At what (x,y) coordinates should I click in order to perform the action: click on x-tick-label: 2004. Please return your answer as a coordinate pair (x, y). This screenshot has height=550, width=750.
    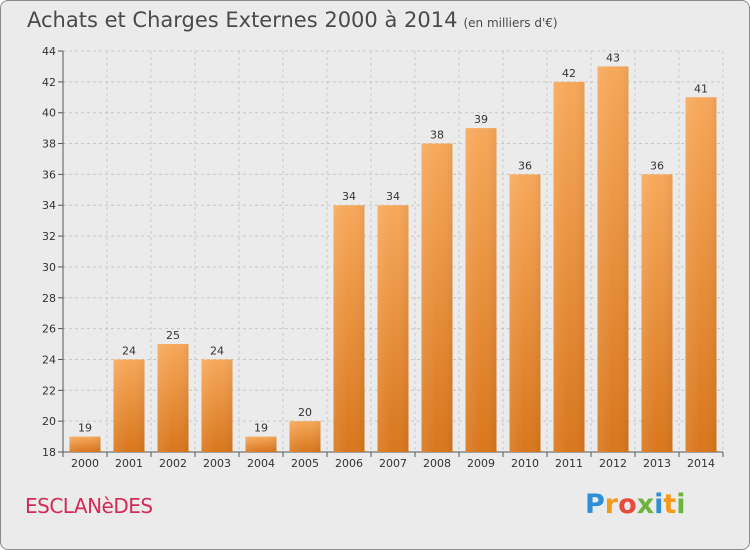
    Looking at the image, I should click on (261, 463).